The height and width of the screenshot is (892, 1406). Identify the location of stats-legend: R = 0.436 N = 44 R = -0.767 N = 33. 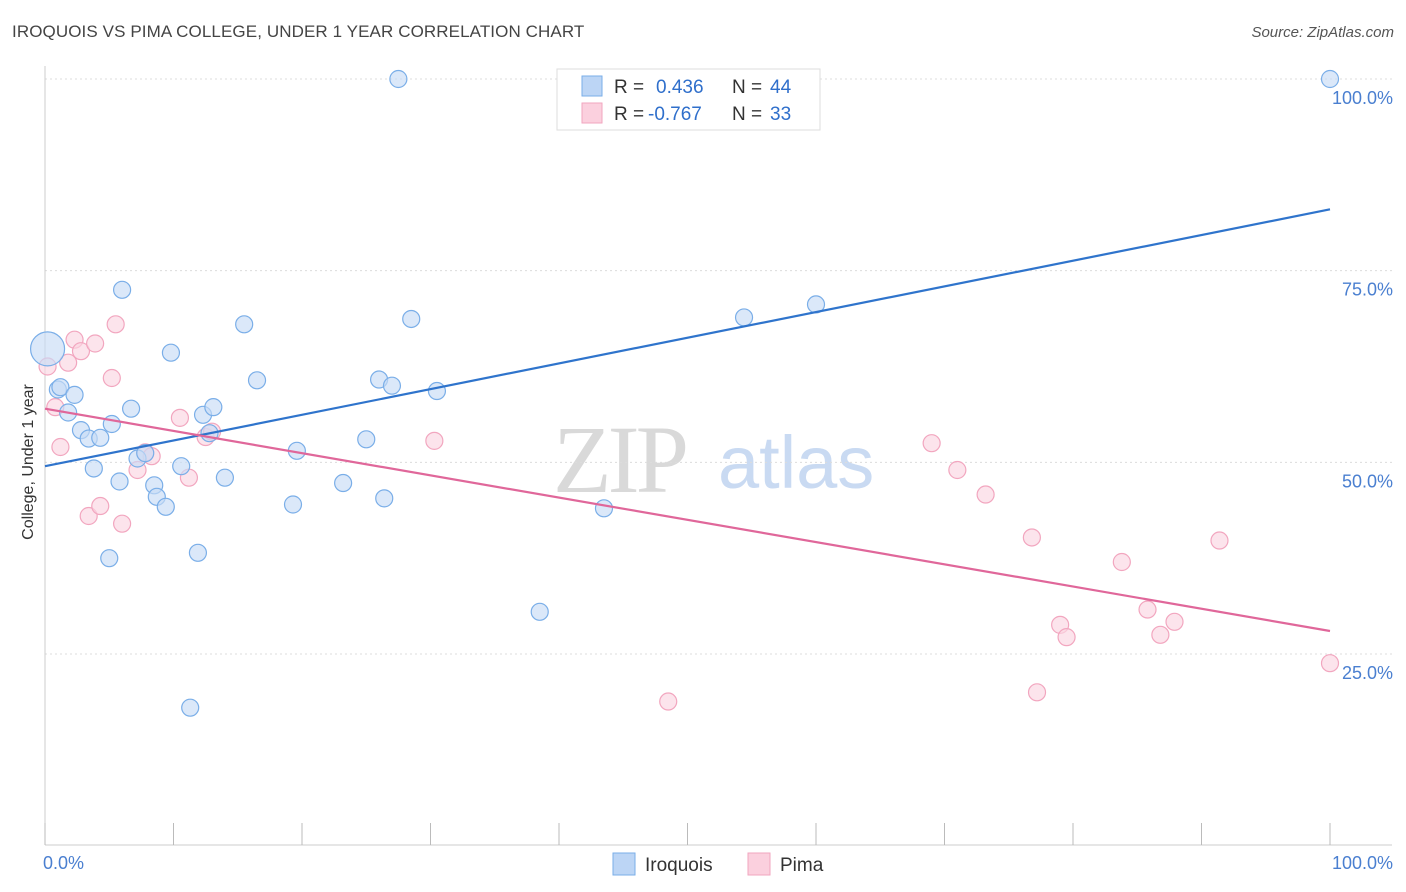
(688, 99).